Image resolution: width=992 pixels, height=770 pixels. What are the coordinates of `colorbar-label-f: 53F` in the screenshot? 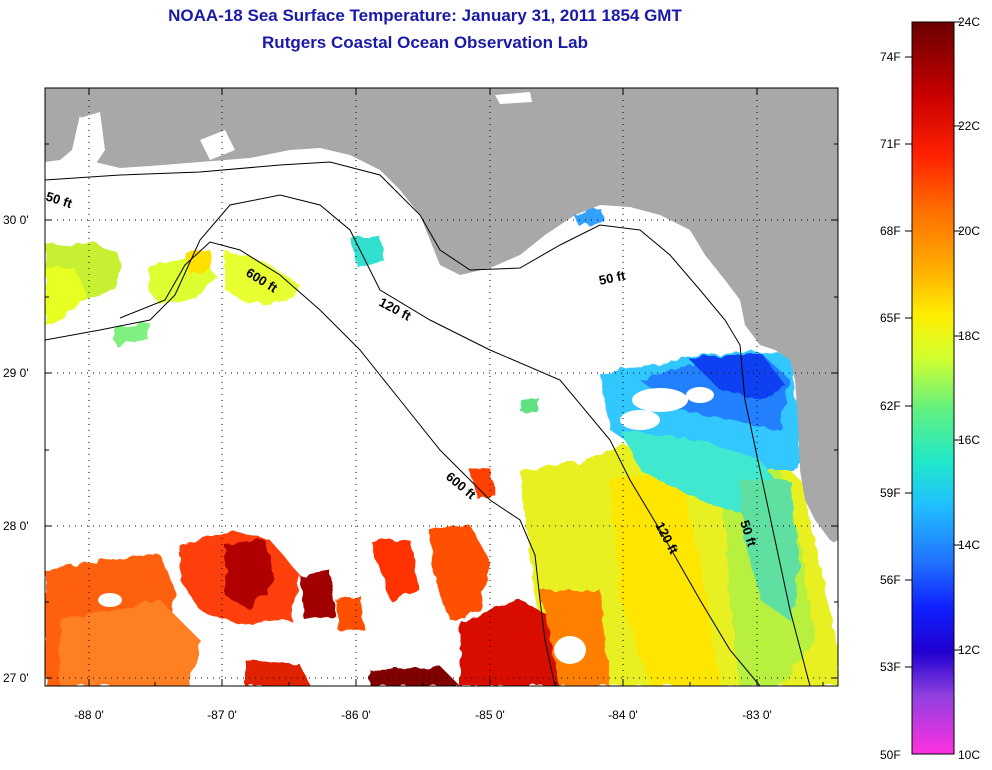 It's located at (890, 667).